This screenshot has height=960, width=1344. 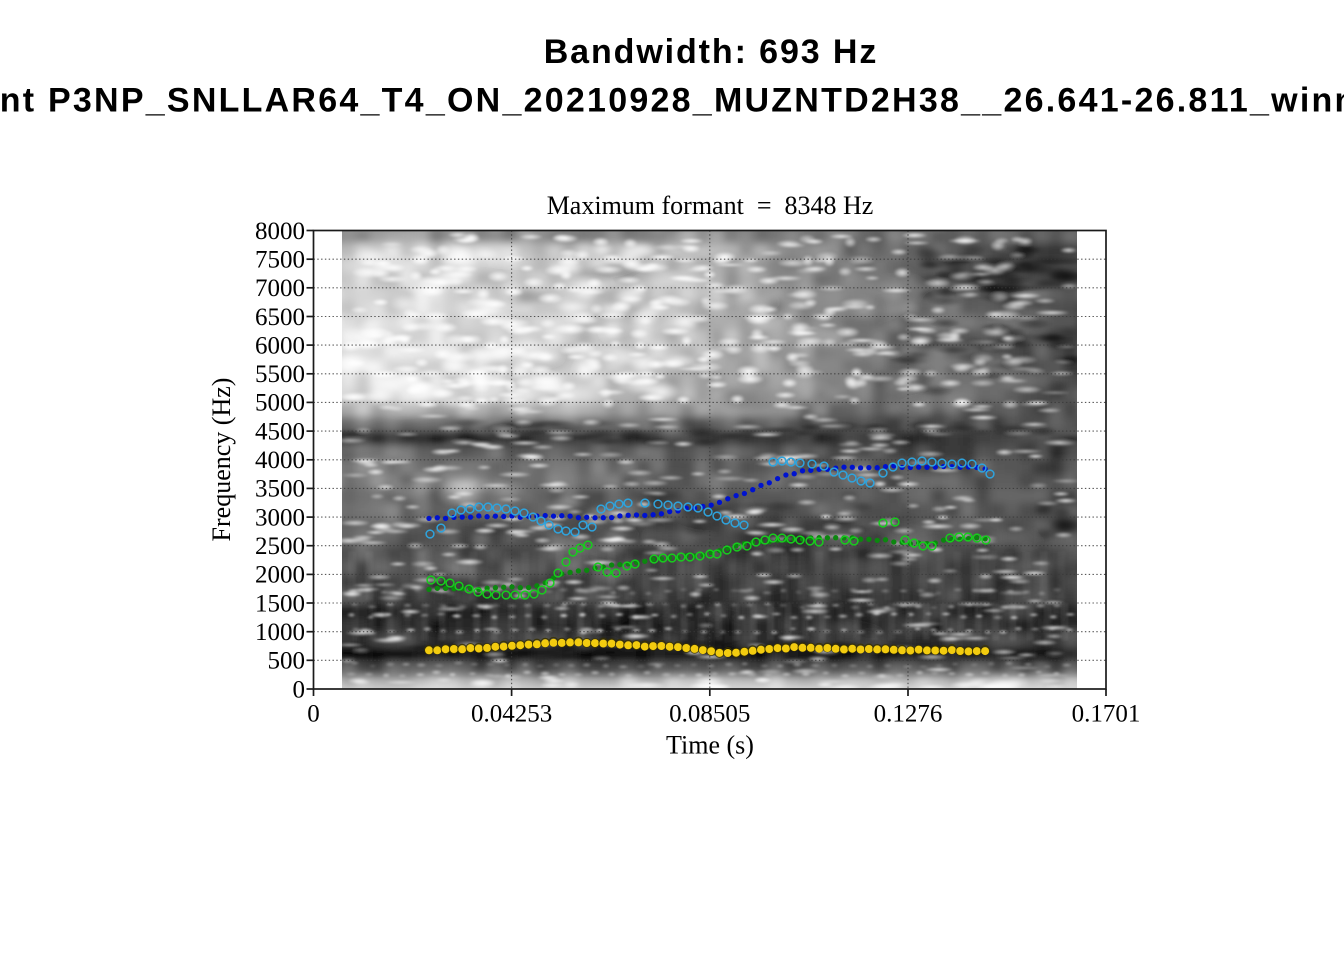 I want to click on svg-text: Frequency (Hz), so click(x=221, y=460).